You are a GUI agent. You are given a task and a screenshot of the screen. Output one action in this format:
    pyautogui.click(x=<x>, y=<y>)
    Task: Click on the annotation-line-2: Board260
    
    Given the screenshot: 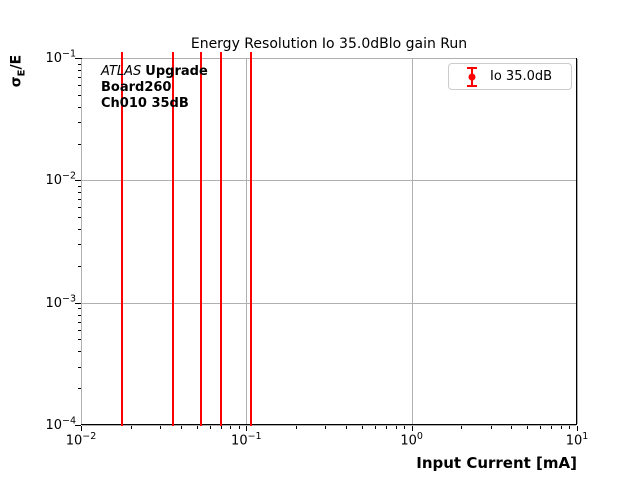 What is the action you would take?
    pyautogui.click(x=136, y=87)
    